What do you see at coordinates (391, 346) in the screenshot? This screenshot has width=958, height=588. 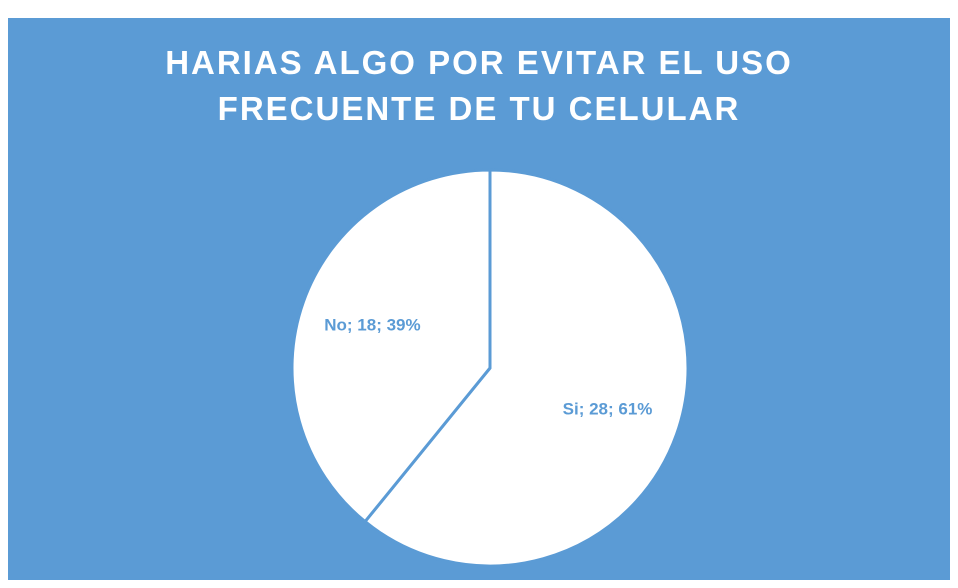 I see `pie-slice` at bounding box center [391, 346].